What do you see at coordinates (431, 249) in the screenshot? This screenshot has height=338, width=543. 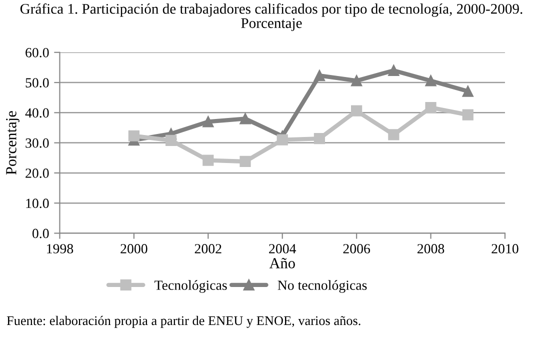 I see `x-tick-label: 2008` at bounding box center [431, 249].